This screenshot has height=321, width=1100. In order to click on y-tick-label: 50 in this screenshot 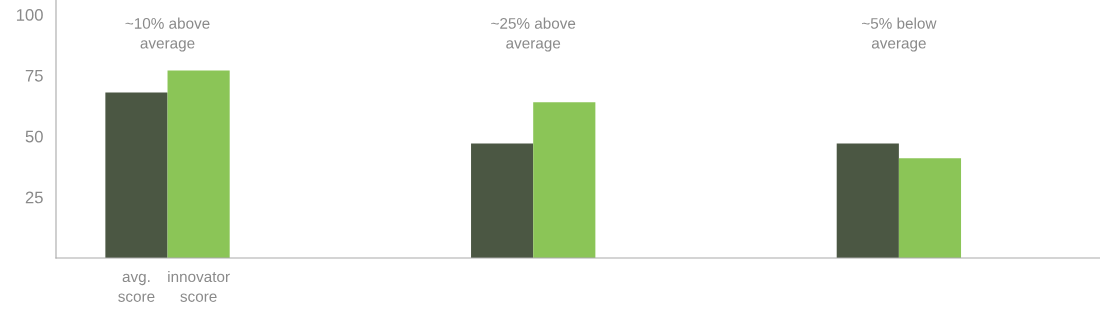, I will do `click(34, 136)`.